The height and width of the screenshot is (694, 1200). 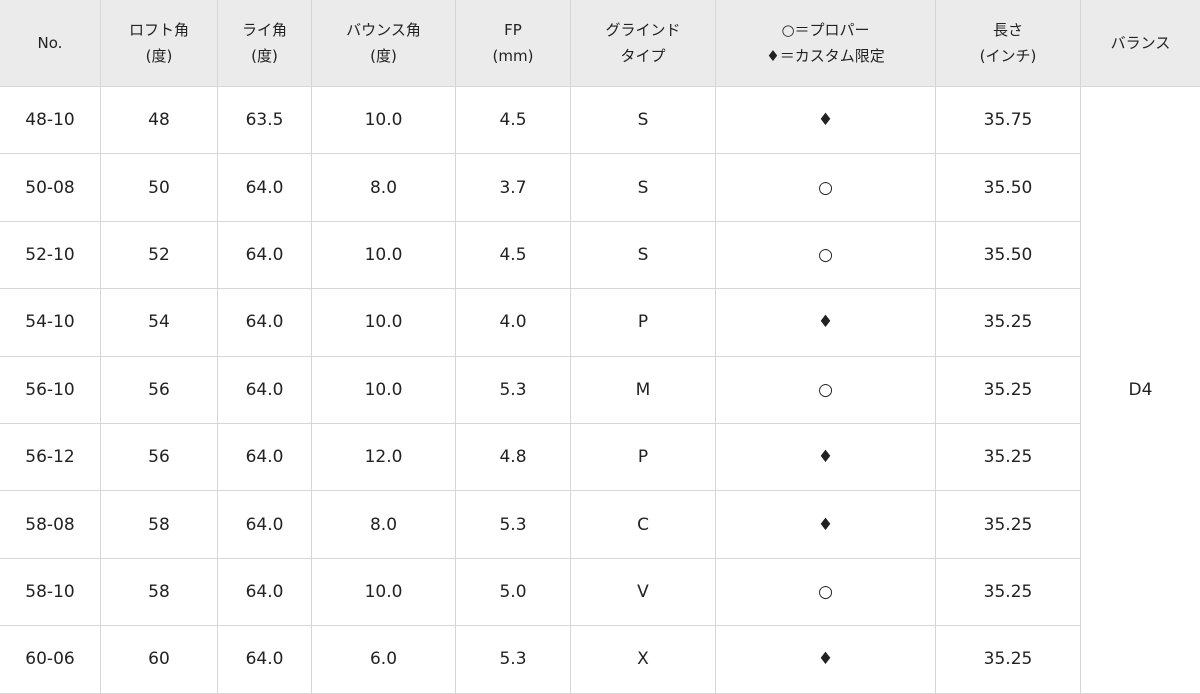 I want to click on cell-no: 56-10, so click(x=50, y=389).